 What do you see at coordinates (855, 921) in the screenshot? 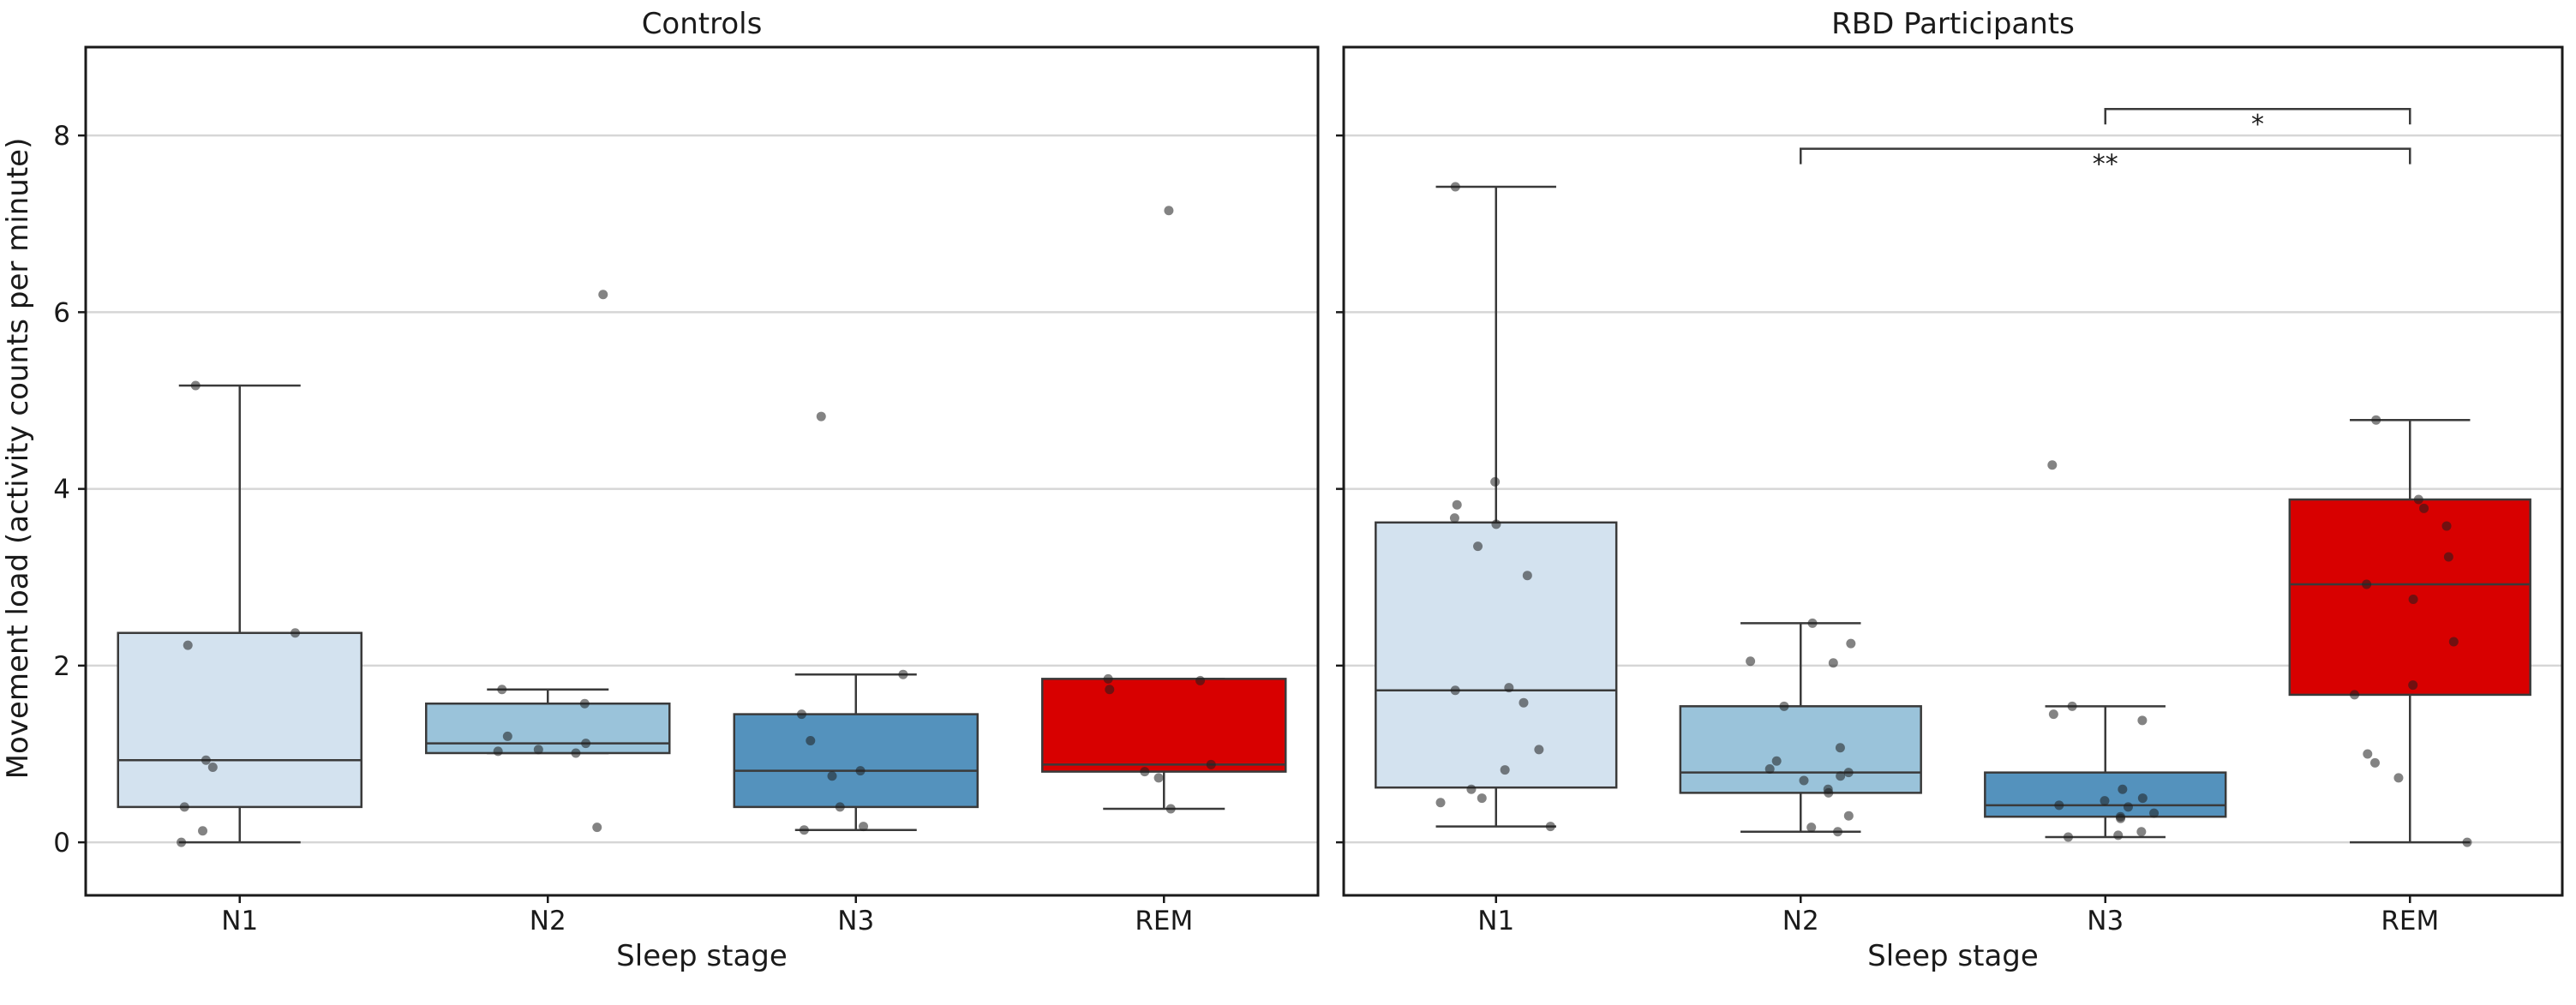
I see `x-tick-label: N3` at bounding box center [855, 921].